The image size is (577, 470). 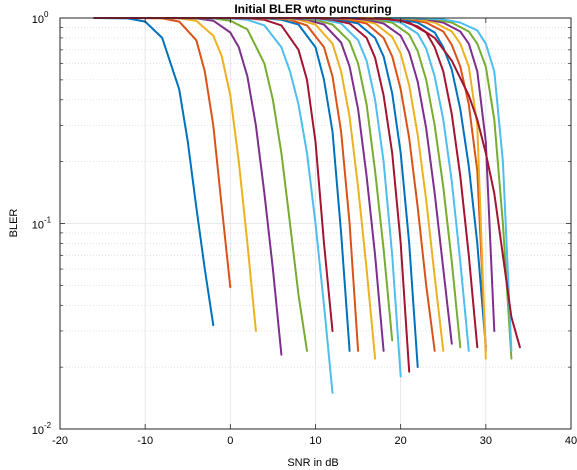 What do you see at coordinates (230, 441) in the screenshot?
I see `x-tick-label: 0` at bounding box center [230, 441].